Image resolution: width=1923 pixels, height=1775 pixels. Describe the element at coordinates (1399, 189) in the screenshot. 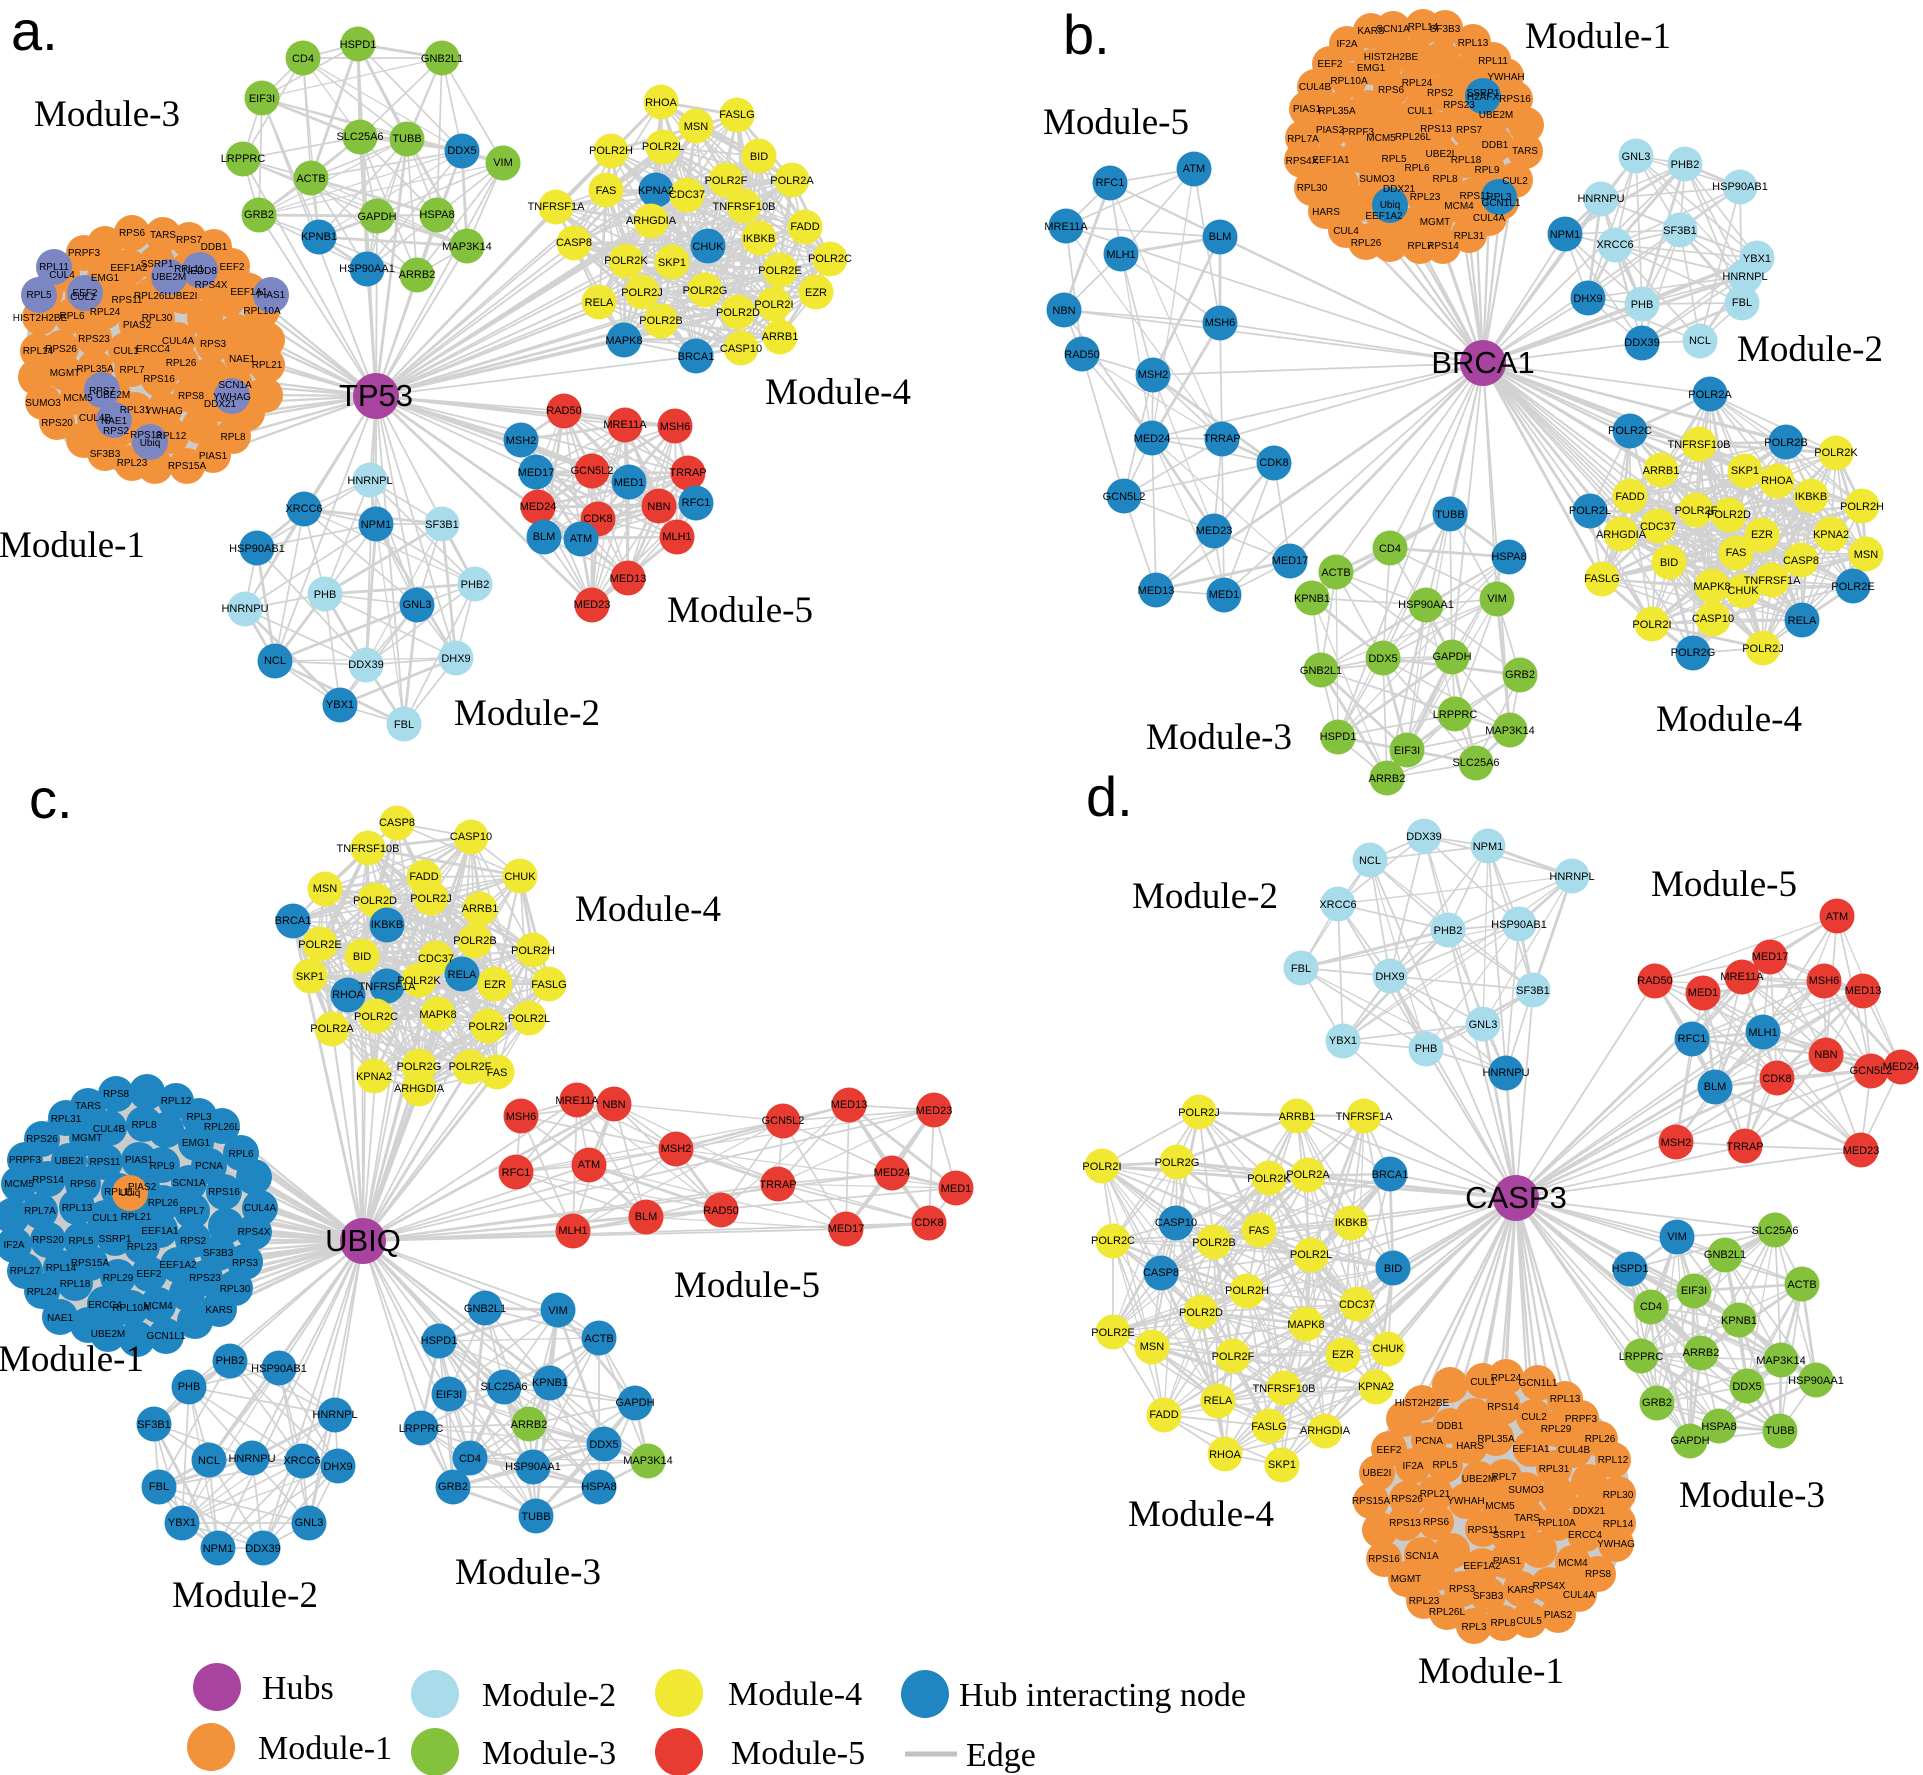

I see `svg-text: DDX21` at that location.